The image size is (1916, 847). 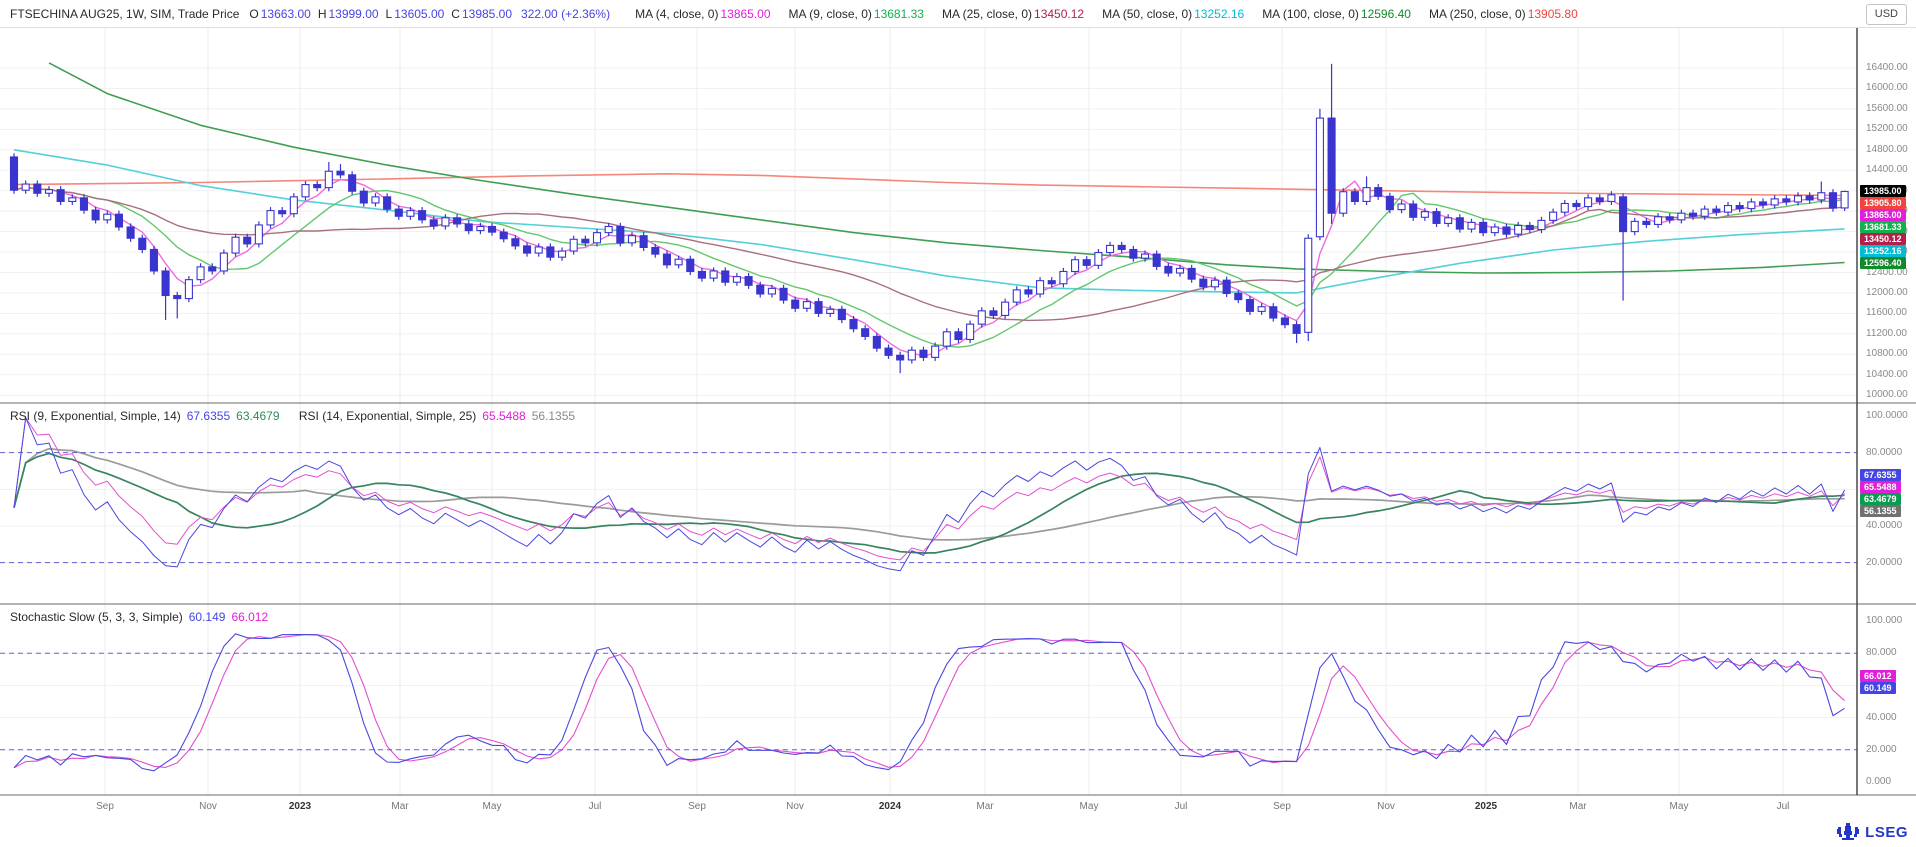 What do you see at coordinates (1886, 333) in the screenshot?
I see `price-tick: 11200.00` at bounding box center [1886, 333].